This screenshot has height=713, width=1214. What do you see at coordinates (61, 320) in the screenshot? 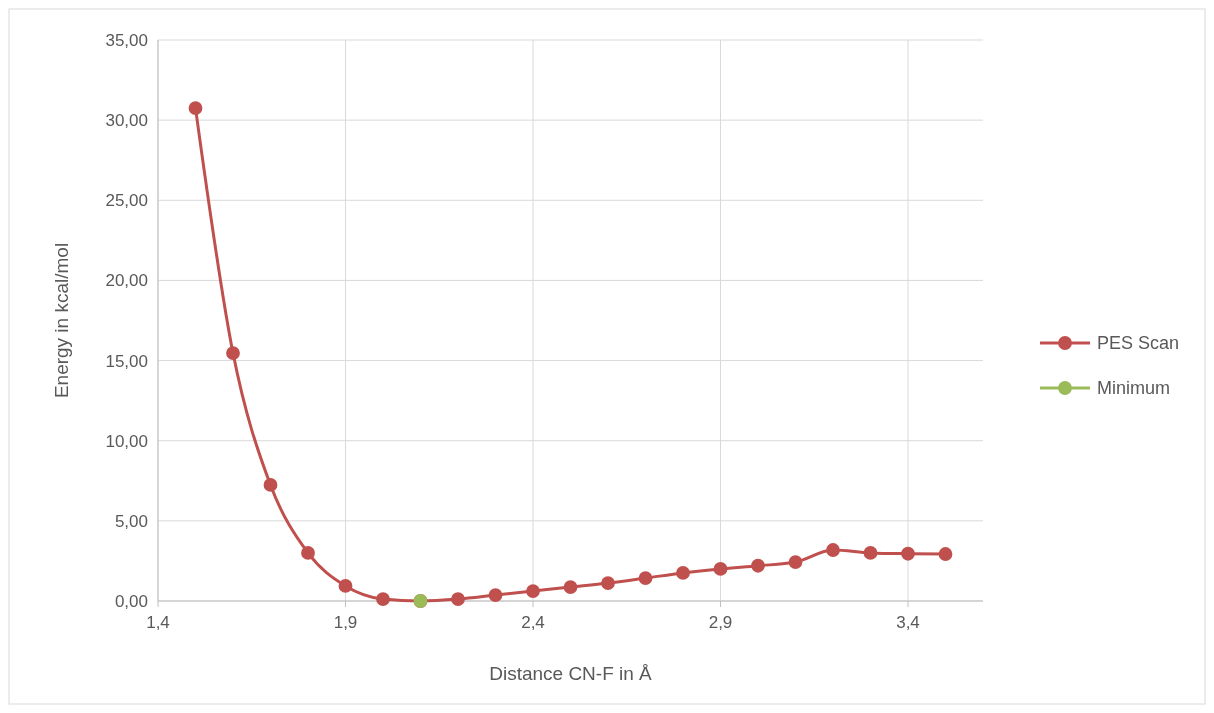
I see `y-axis-title: Energy in kcal/mol` at bounding box center [61, 320].